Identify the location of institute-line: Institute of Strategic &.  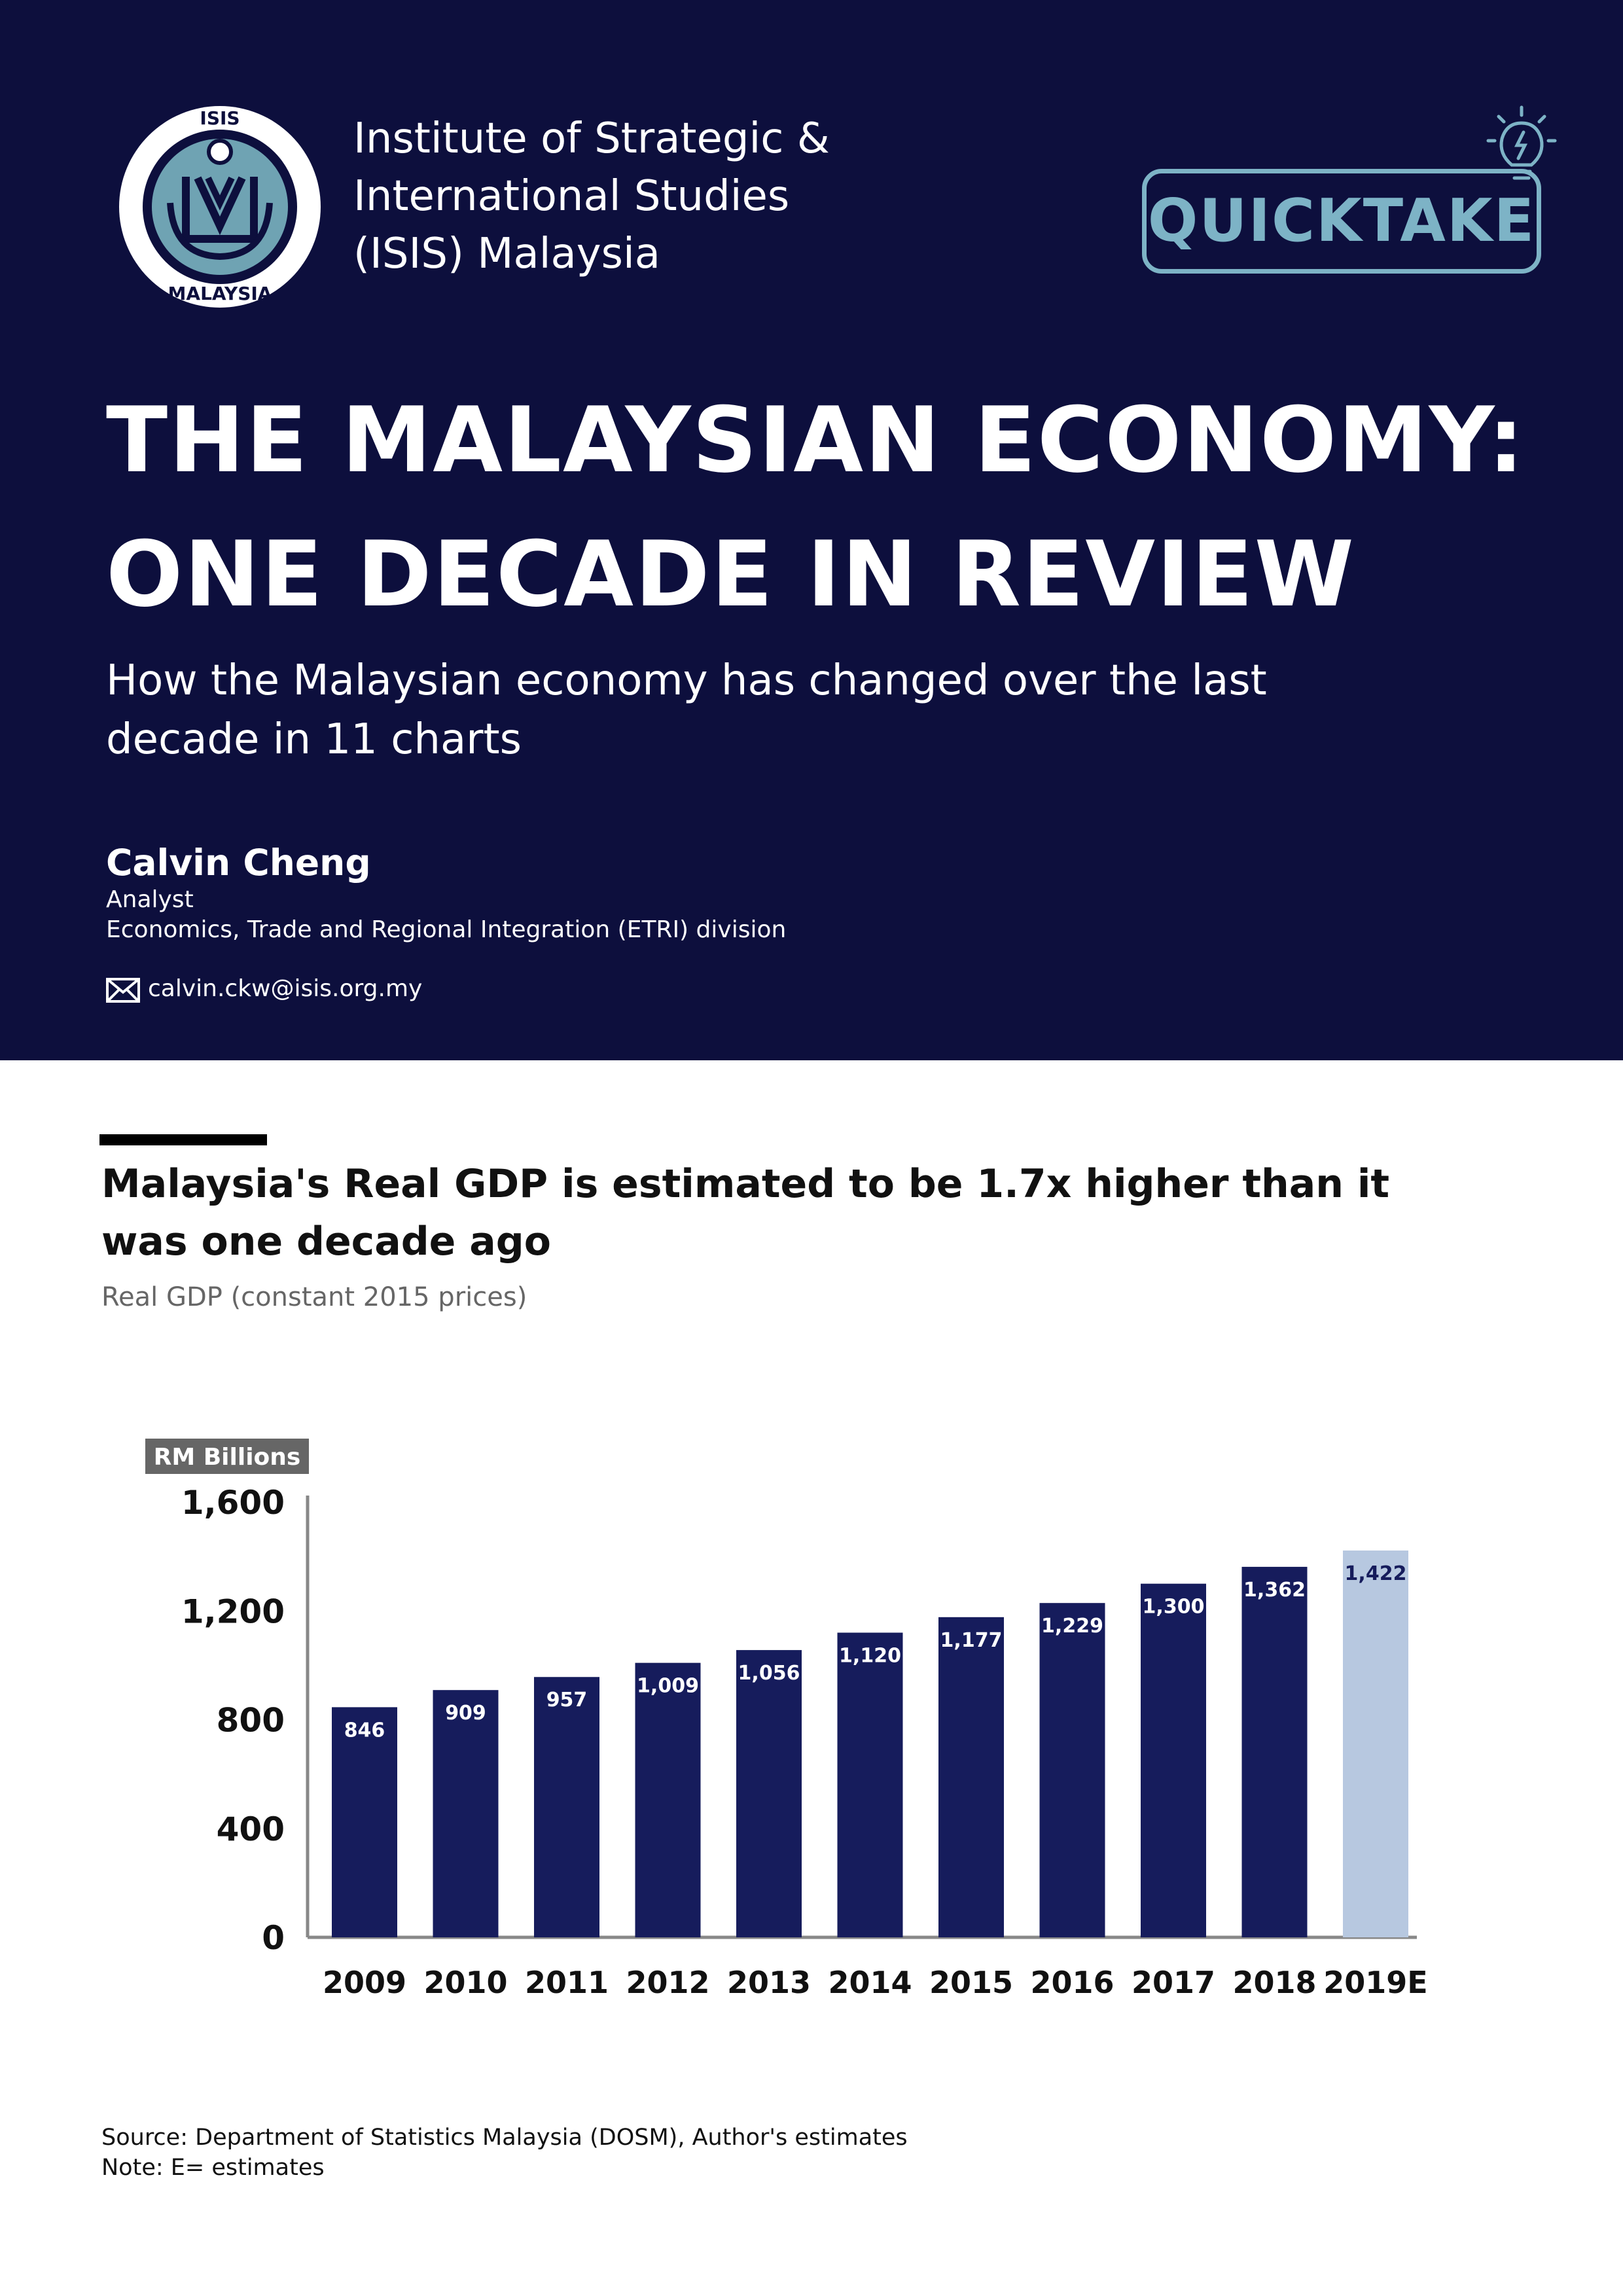
(591, 139).